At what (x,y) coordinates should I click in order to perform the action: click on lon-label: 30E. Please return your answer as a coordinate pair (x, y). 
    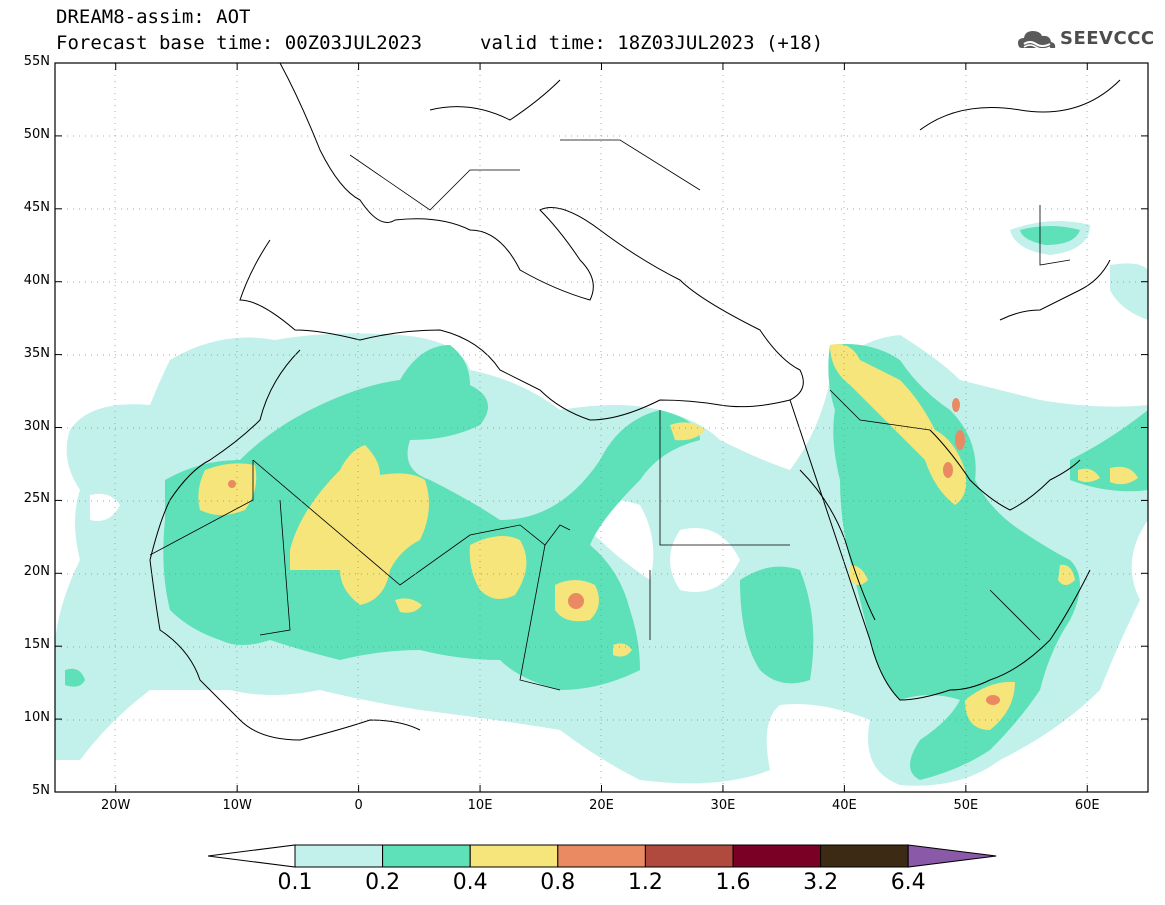
    Looking at the image, I should click on (723, 805).